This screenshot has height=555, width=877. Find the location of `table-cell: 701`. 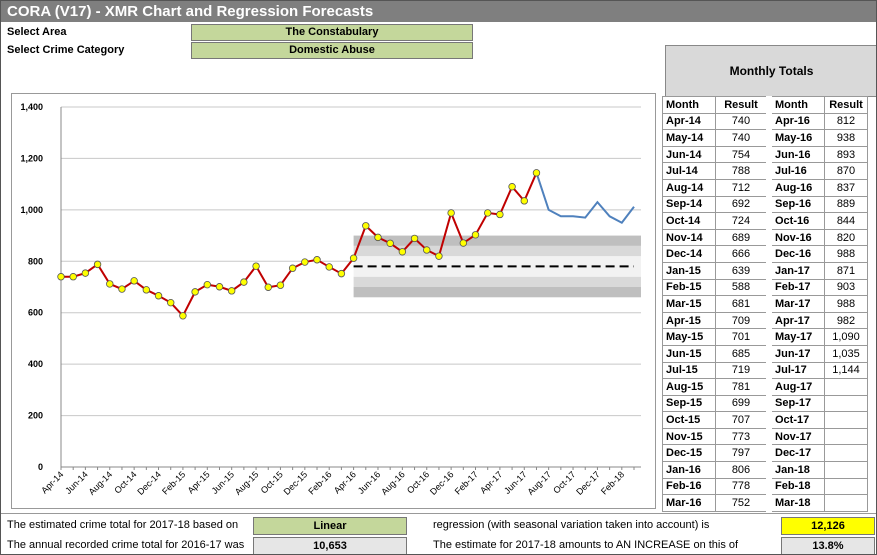

table-cell: 701 is located at coordinates (742, 337).